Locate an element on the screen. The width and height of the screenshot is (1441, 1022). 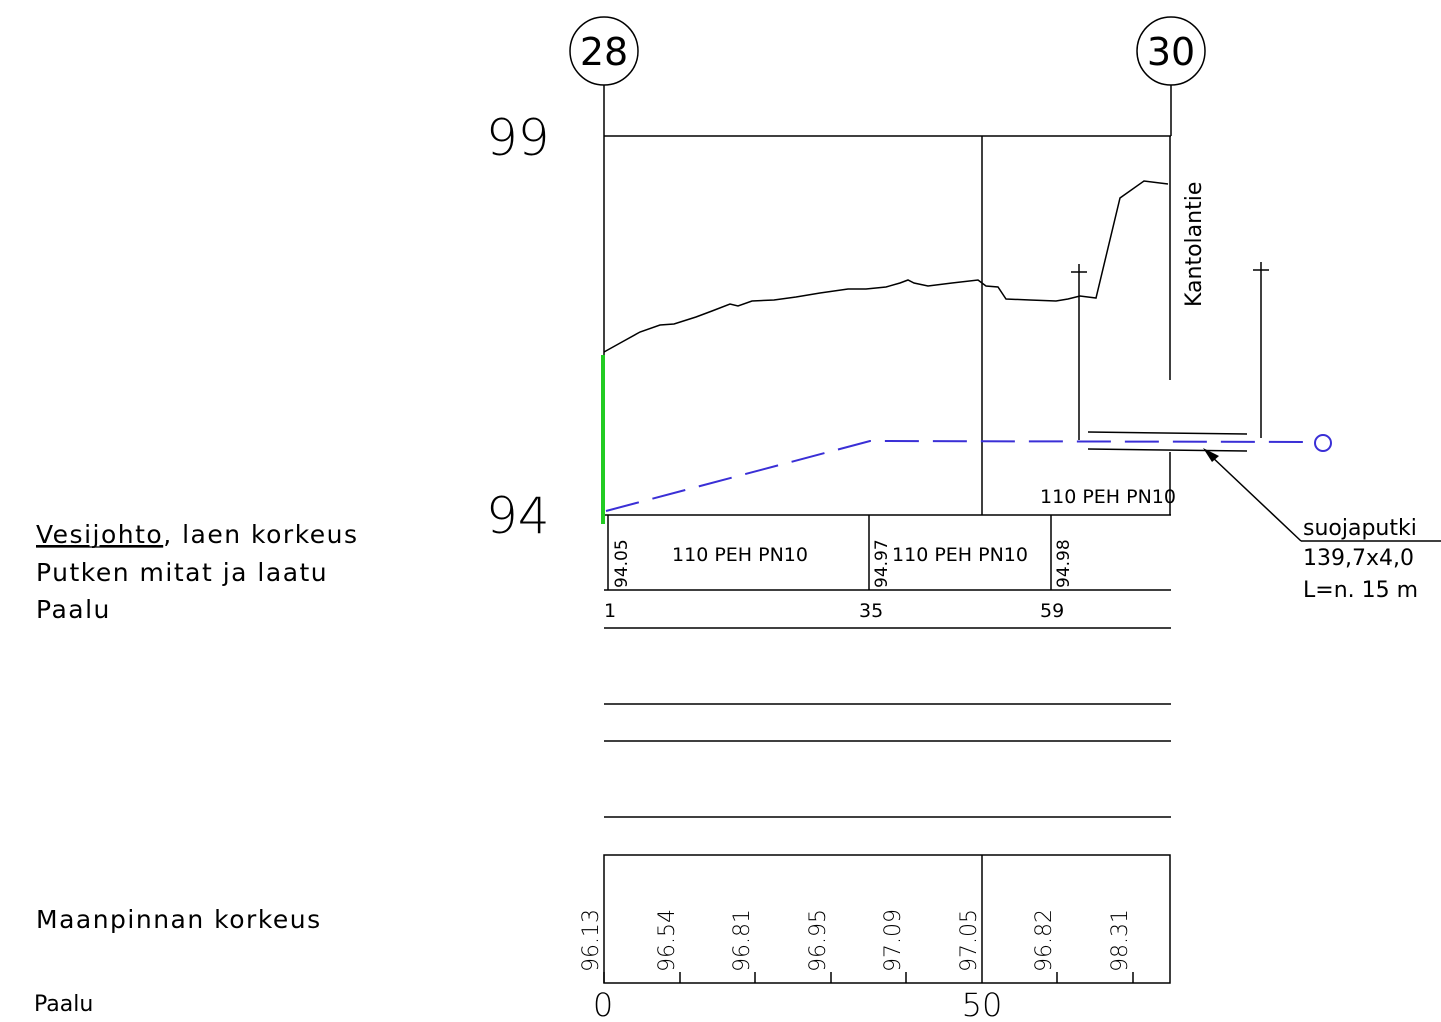
ground-station-1: 0 is located at coordinates (603, 1004).